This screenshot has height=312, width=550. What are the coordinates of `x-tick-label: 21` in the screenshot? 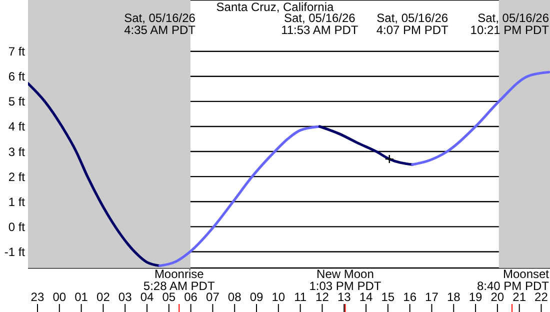 It's located at (519, 297).